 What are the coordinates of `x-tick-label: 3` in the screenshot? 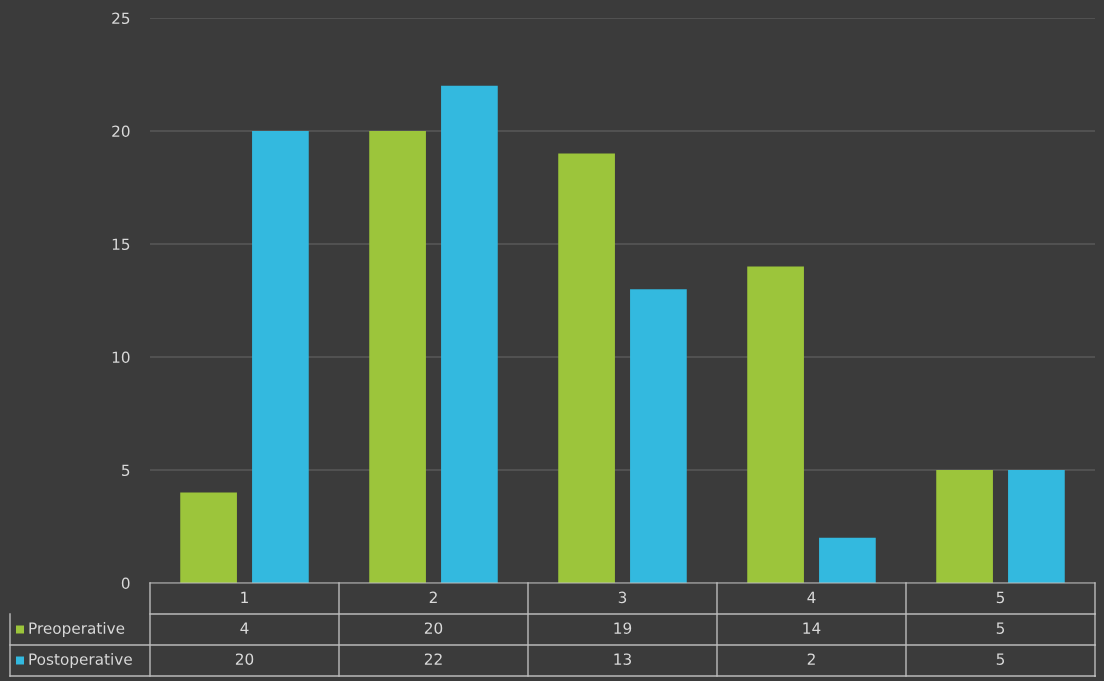 It's located at (622, 597).